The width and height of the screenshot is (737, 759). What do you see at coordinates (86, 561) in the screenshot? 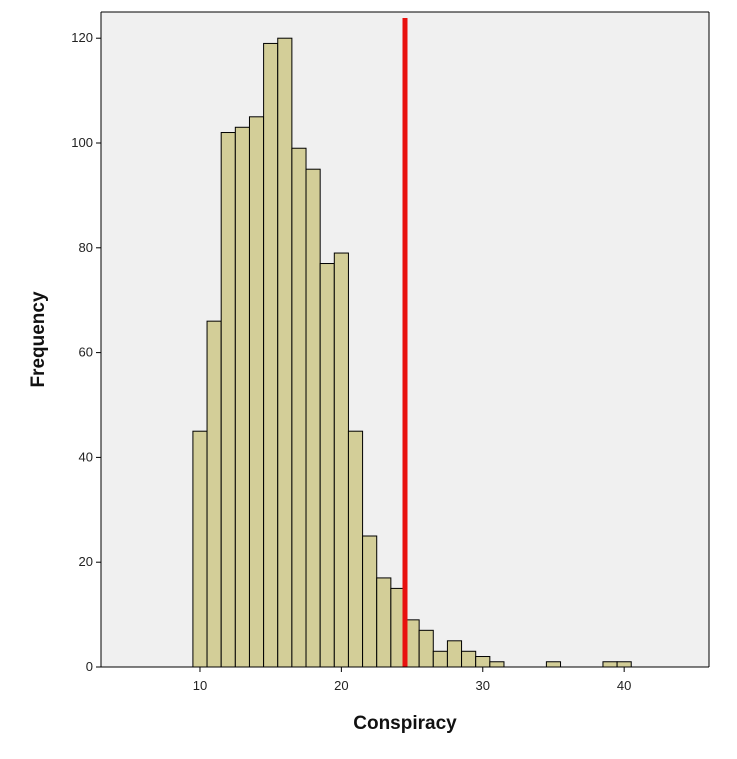
I see `y-tick-label: 20` at bounding box center [86, 561].